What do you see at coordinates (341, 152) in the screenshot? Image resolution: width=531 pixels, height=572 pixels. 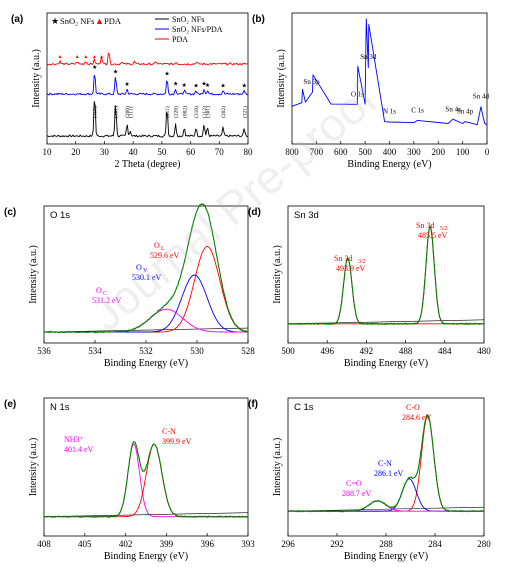 I see `x-tick-label: 600` at bounding box center [341, 152].